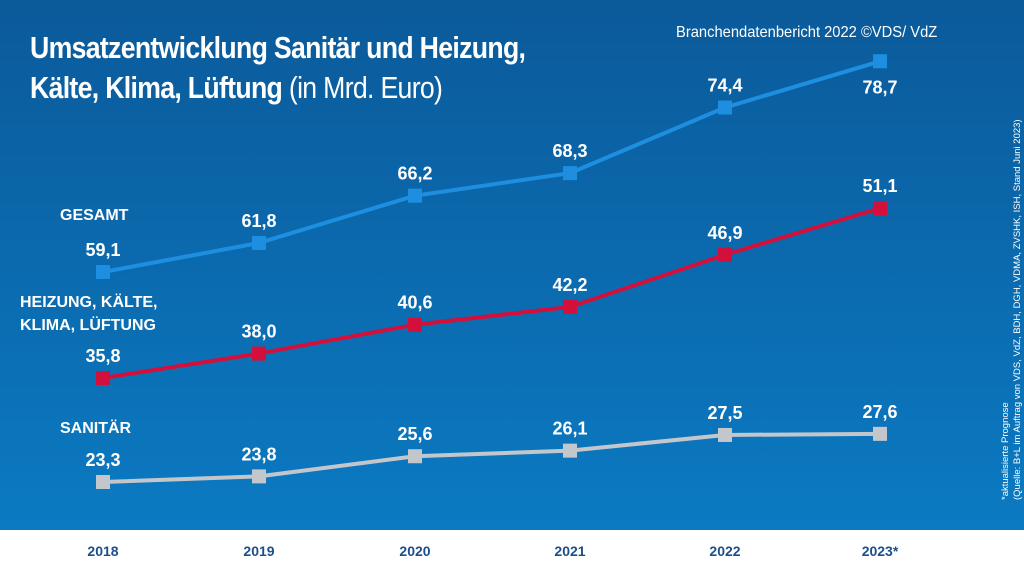 The image size is (1024, 576). I want to click on data-label: 26,1, so click(569, 429).